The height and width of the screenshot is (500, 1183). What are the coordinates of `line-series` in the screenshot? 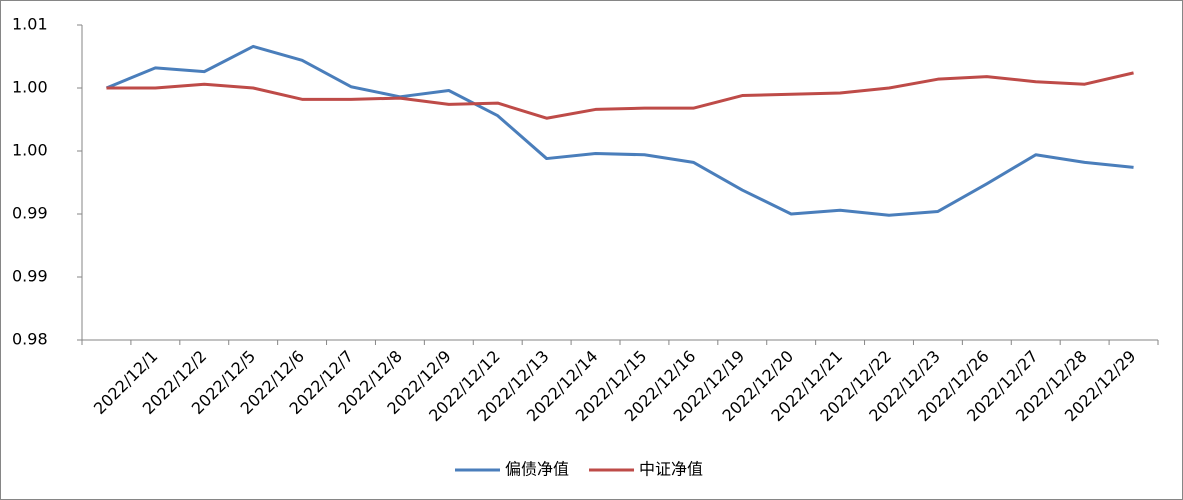 It's located at (620, 95).